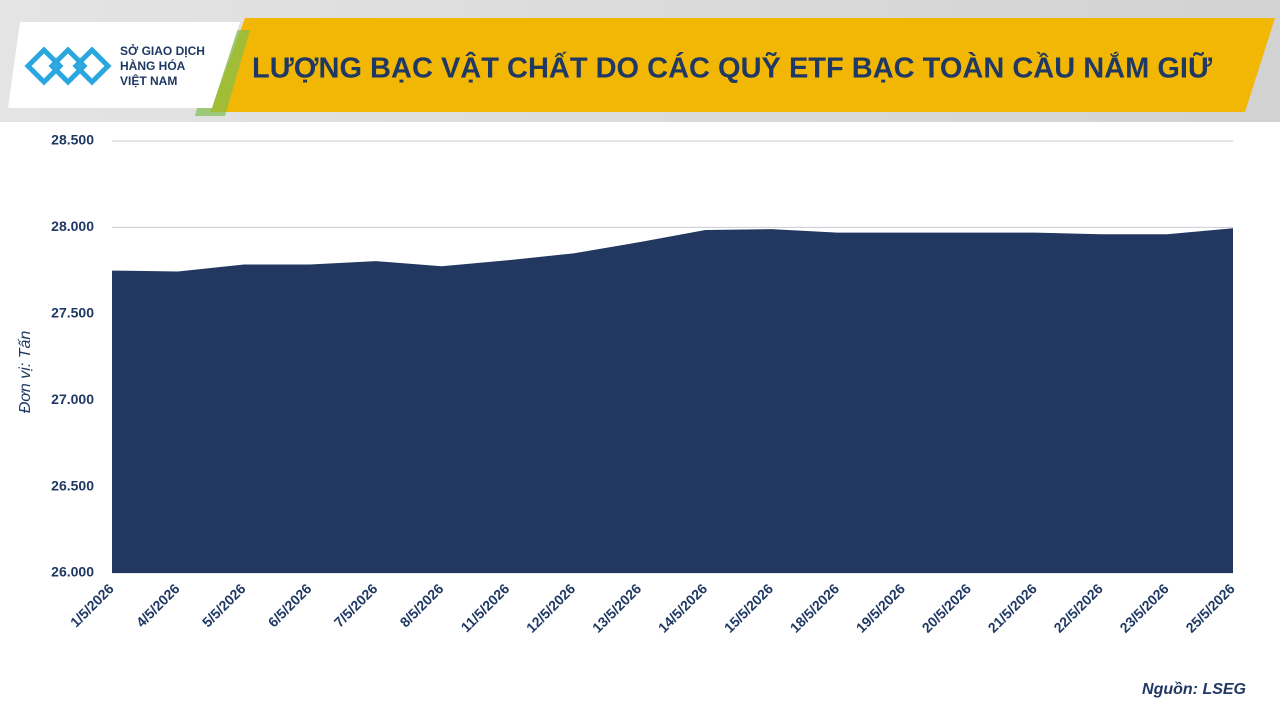 The width and height of the screenshot is (1280, 725). What do you see at coordinates (290, 605) in the screenshot?
I see `x-tick-label: 6/5/2026` at bounding box center [290, 605].